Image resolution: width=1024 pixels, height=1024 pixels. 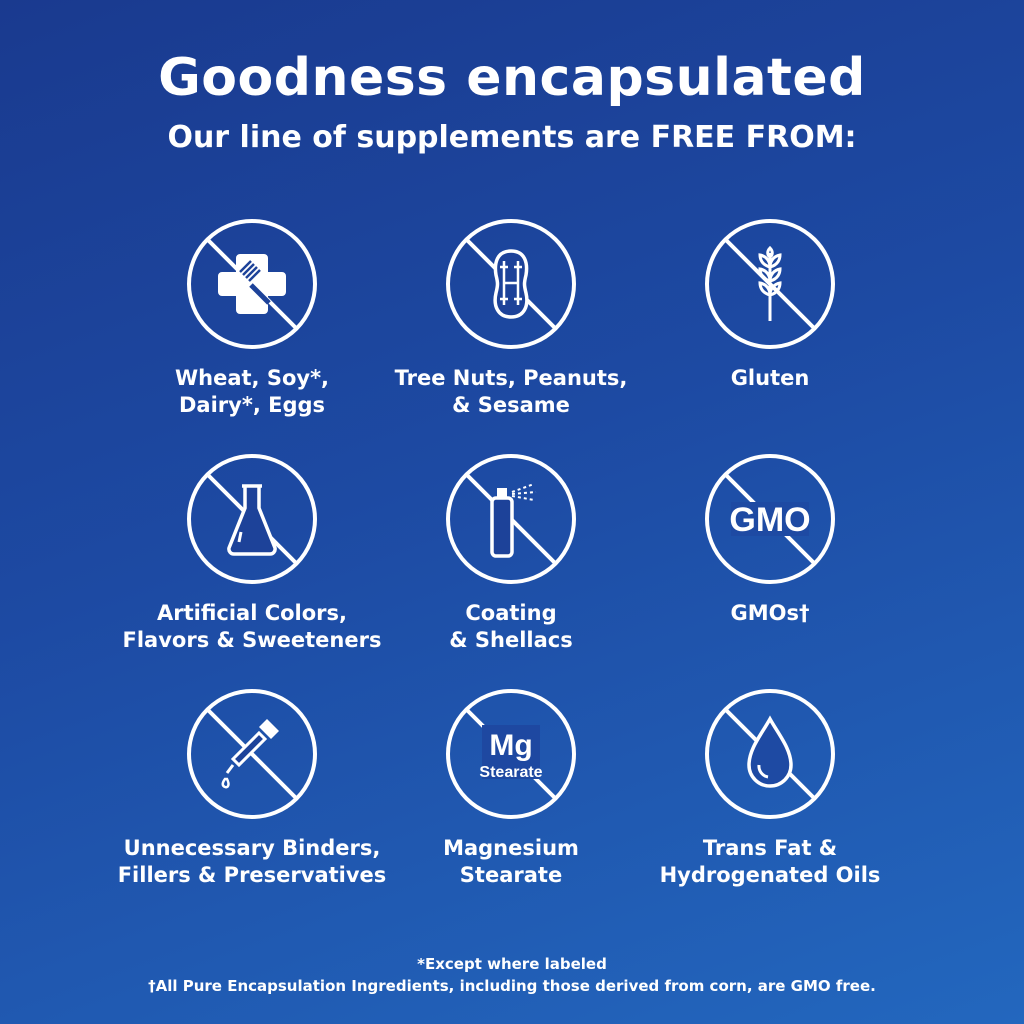 I want to click on free-from-item-gluten: Gluten, so click(x=770, y=304).